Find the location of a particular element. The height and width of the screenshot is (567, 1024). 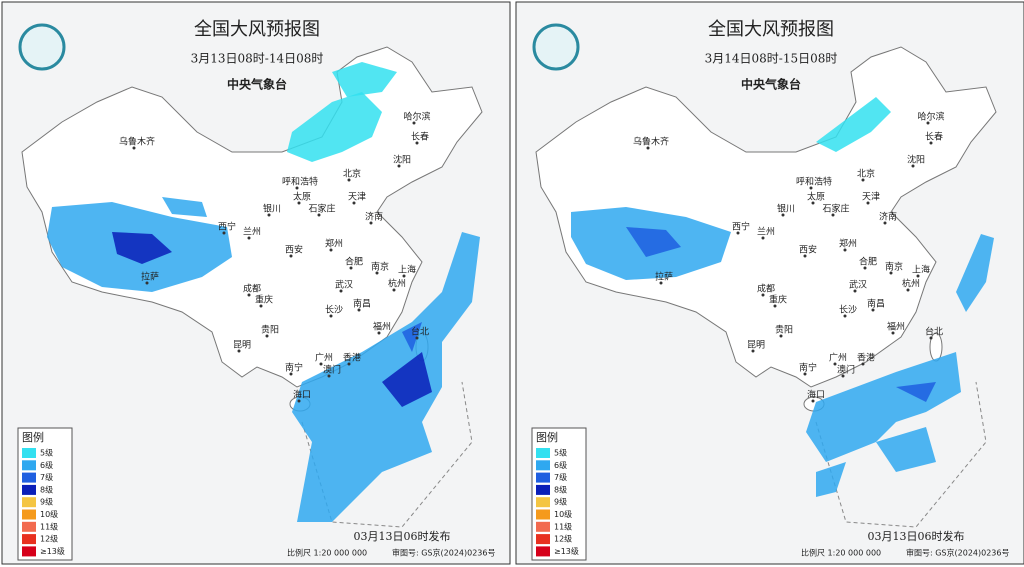

legend-label: 5级 is located at coordinates (560, 453).